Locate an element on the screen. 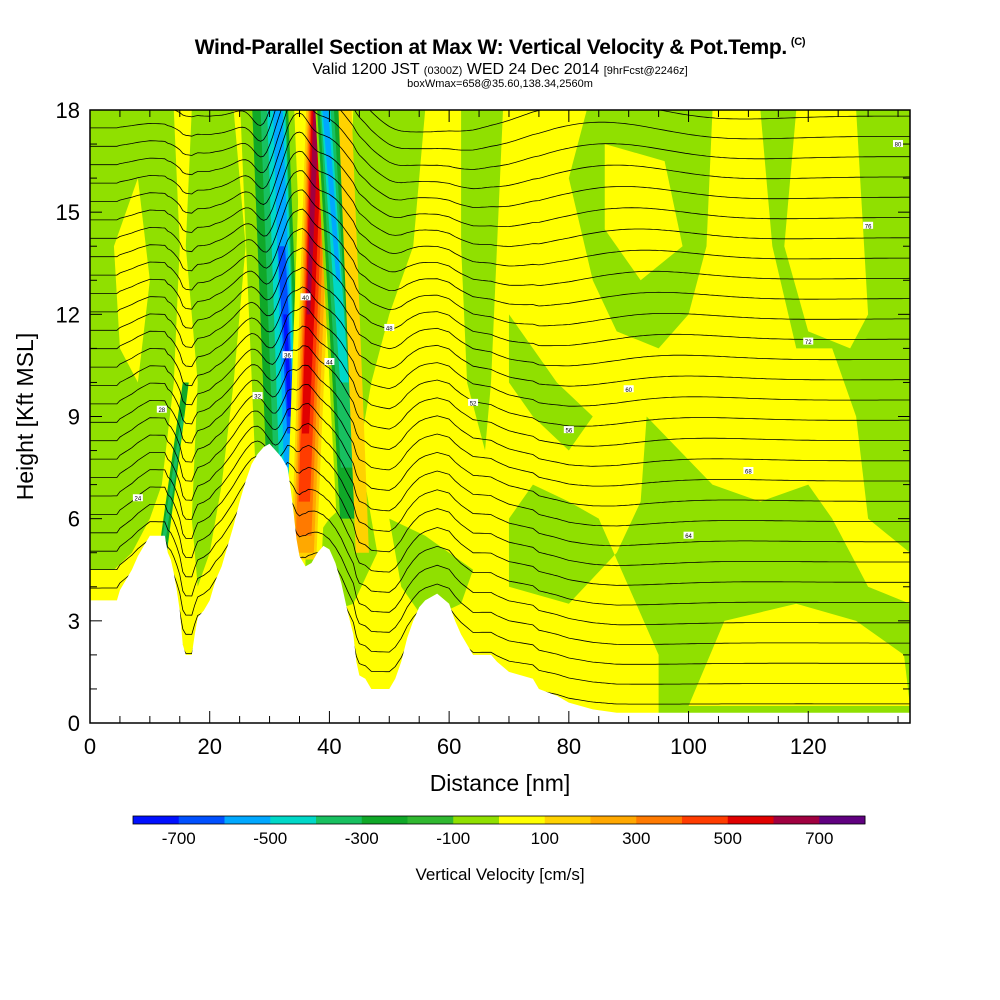  chart-title-badge: (C) is located at coordinates (798, 42).